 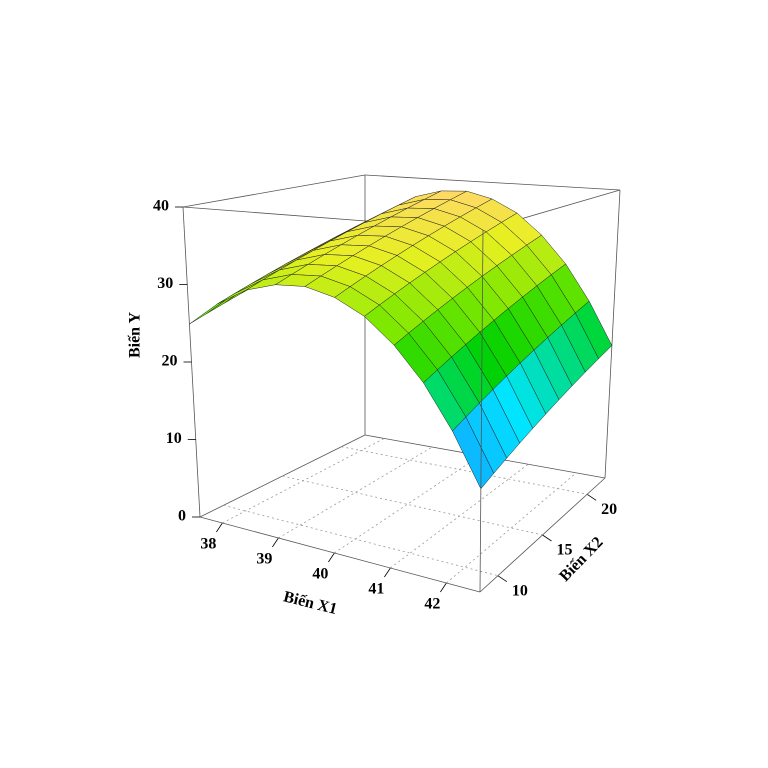 I want to click on z-tick-label: 40, so click(x=161, y=206).